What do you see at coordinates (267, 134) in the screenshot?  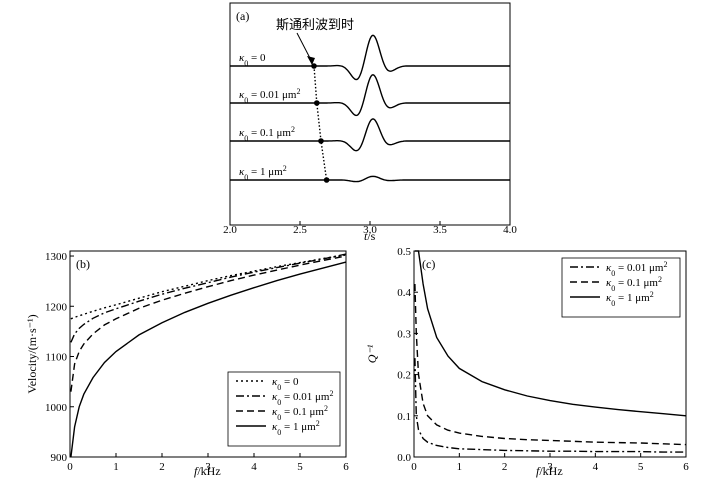 I see `trace-label-series-3: κ0 = 0.1 μm2` at bounding box center [267, 134].